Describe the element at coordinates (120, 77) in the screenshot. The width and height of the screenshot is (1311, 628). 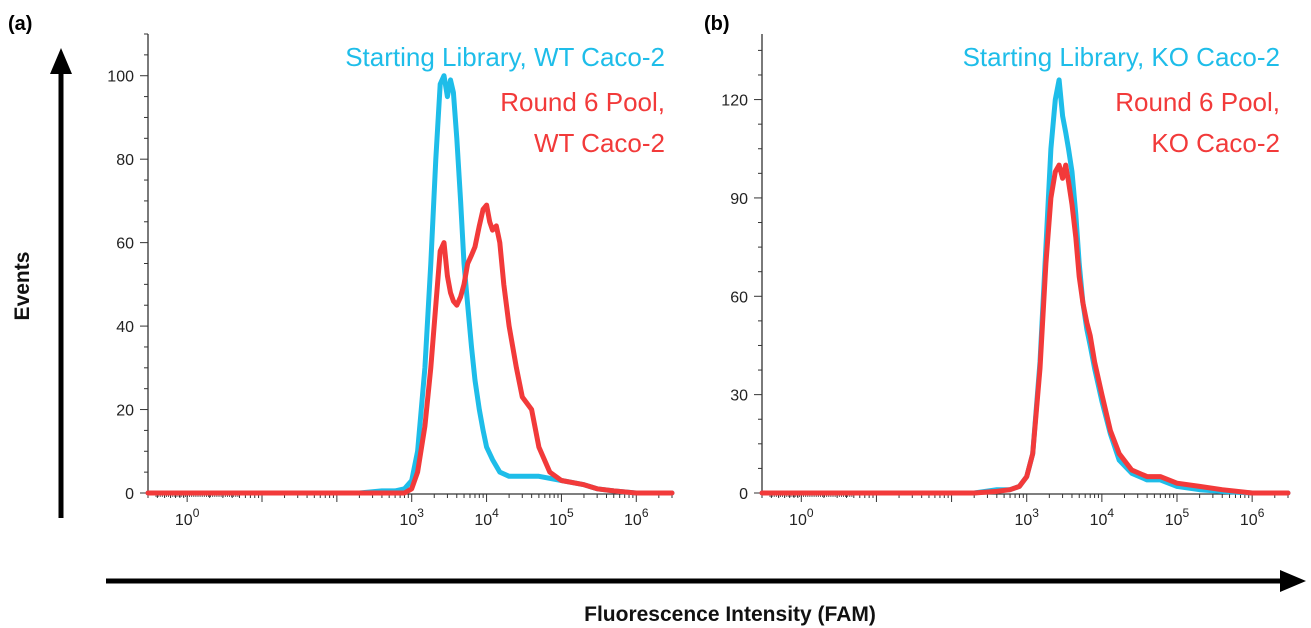
I see `y-tick-label: 100` at that location.